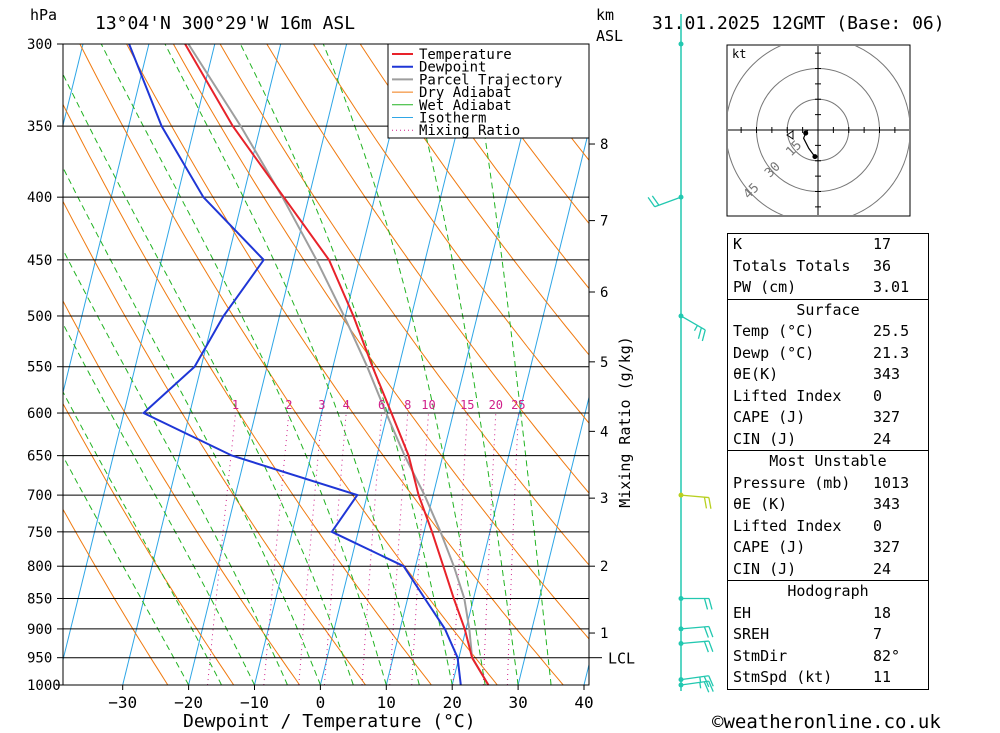  What do you see at coordinates (604, 145) in the screenshot?
I see `height-tick-label: 8` at bounding box center [604, 145].